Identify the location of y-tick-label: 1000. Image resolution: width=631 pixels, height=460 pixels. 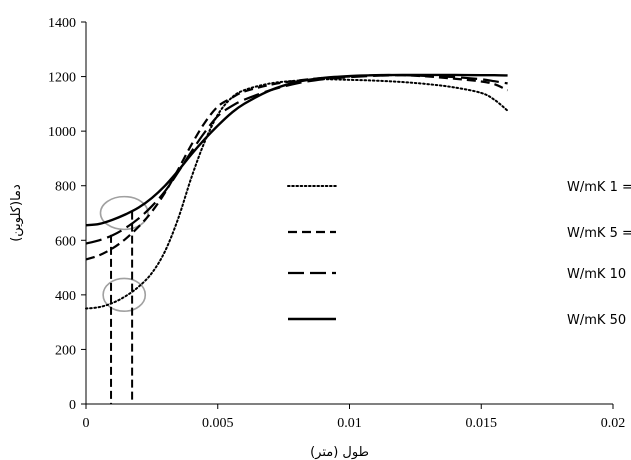
(62, 132).